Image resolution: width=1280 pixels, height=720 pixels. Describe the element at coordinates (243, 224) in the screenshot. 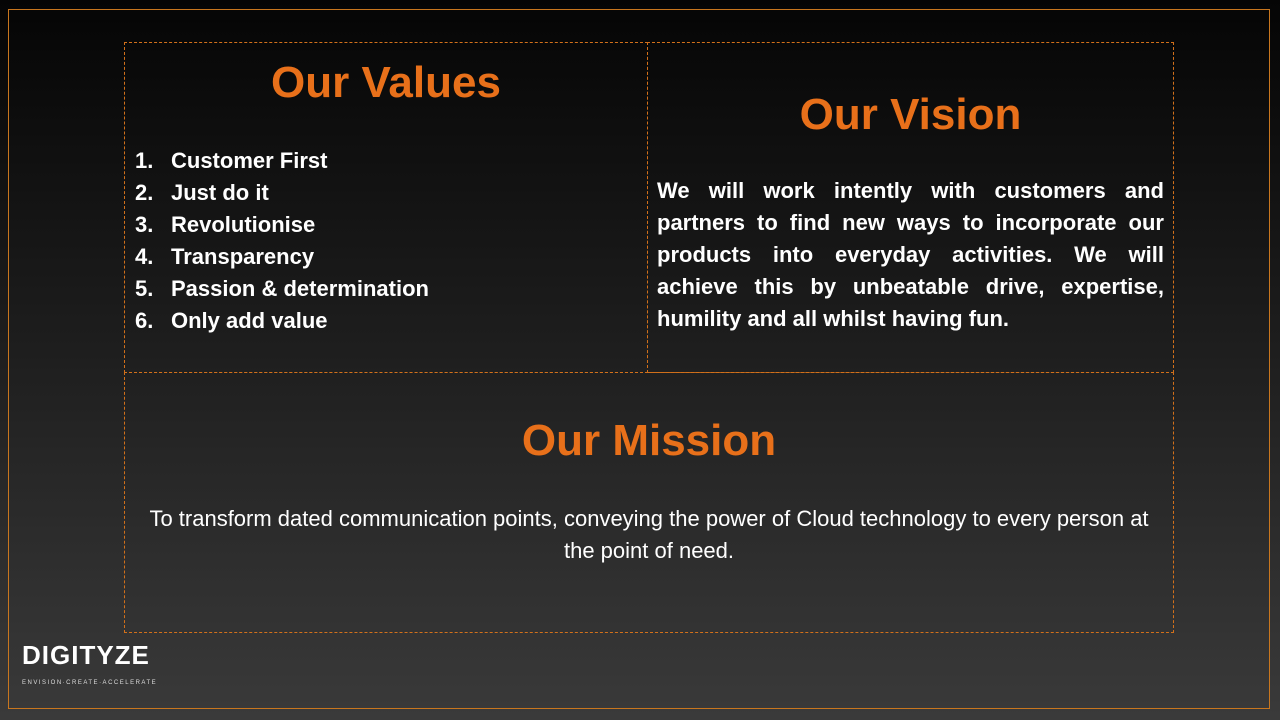

I see `list-item-text: Revolutionise` at that location.